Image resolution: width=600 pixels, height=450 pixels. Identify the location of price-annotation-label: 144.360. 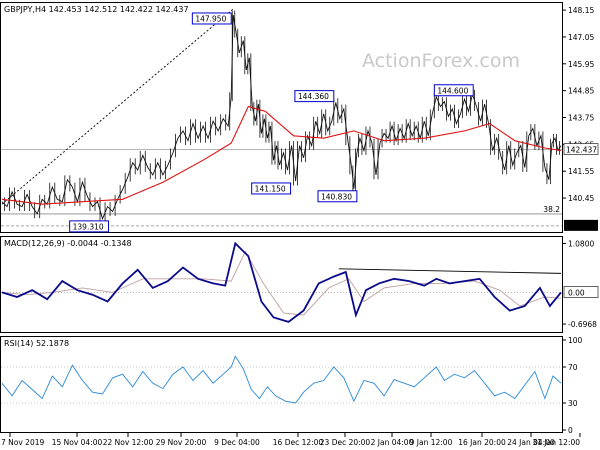
(313, 96).